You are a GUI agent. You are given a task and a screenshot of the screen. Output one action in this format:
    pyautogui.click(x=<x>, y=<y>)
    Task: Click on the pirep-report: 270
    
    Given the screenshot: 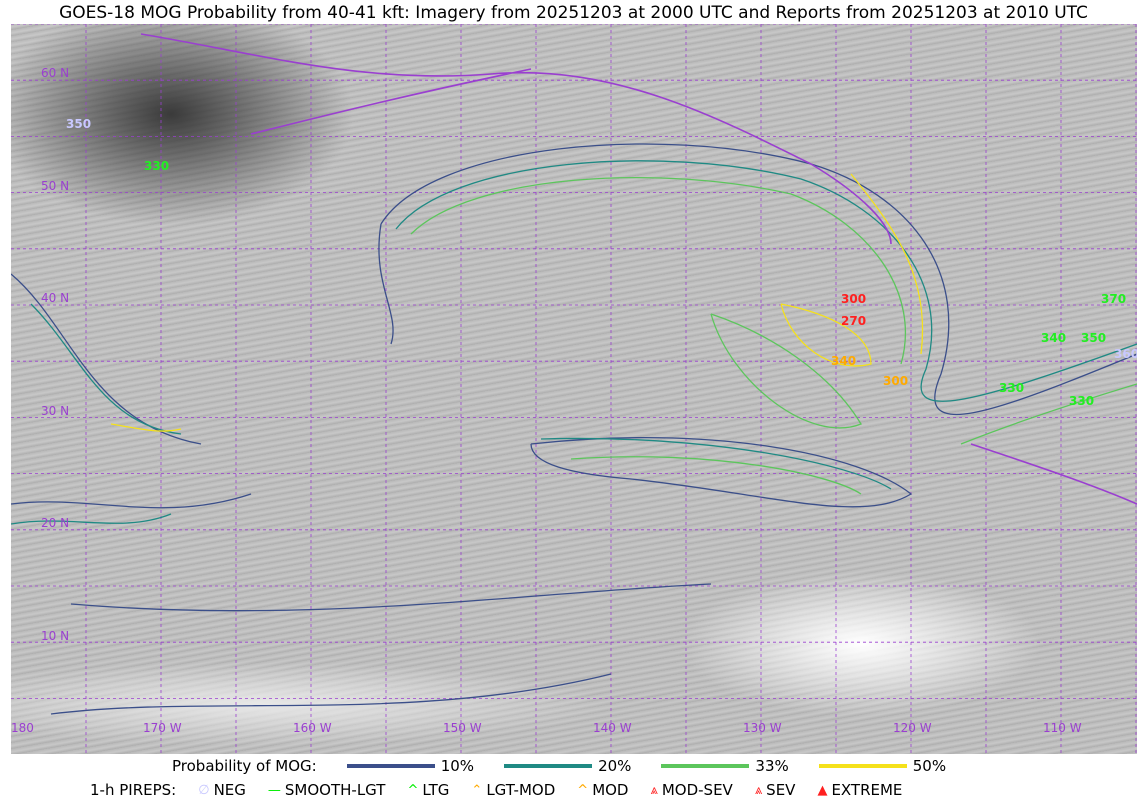 What is the action you would take?
    pyautogui.click(x=854, y=321)
    